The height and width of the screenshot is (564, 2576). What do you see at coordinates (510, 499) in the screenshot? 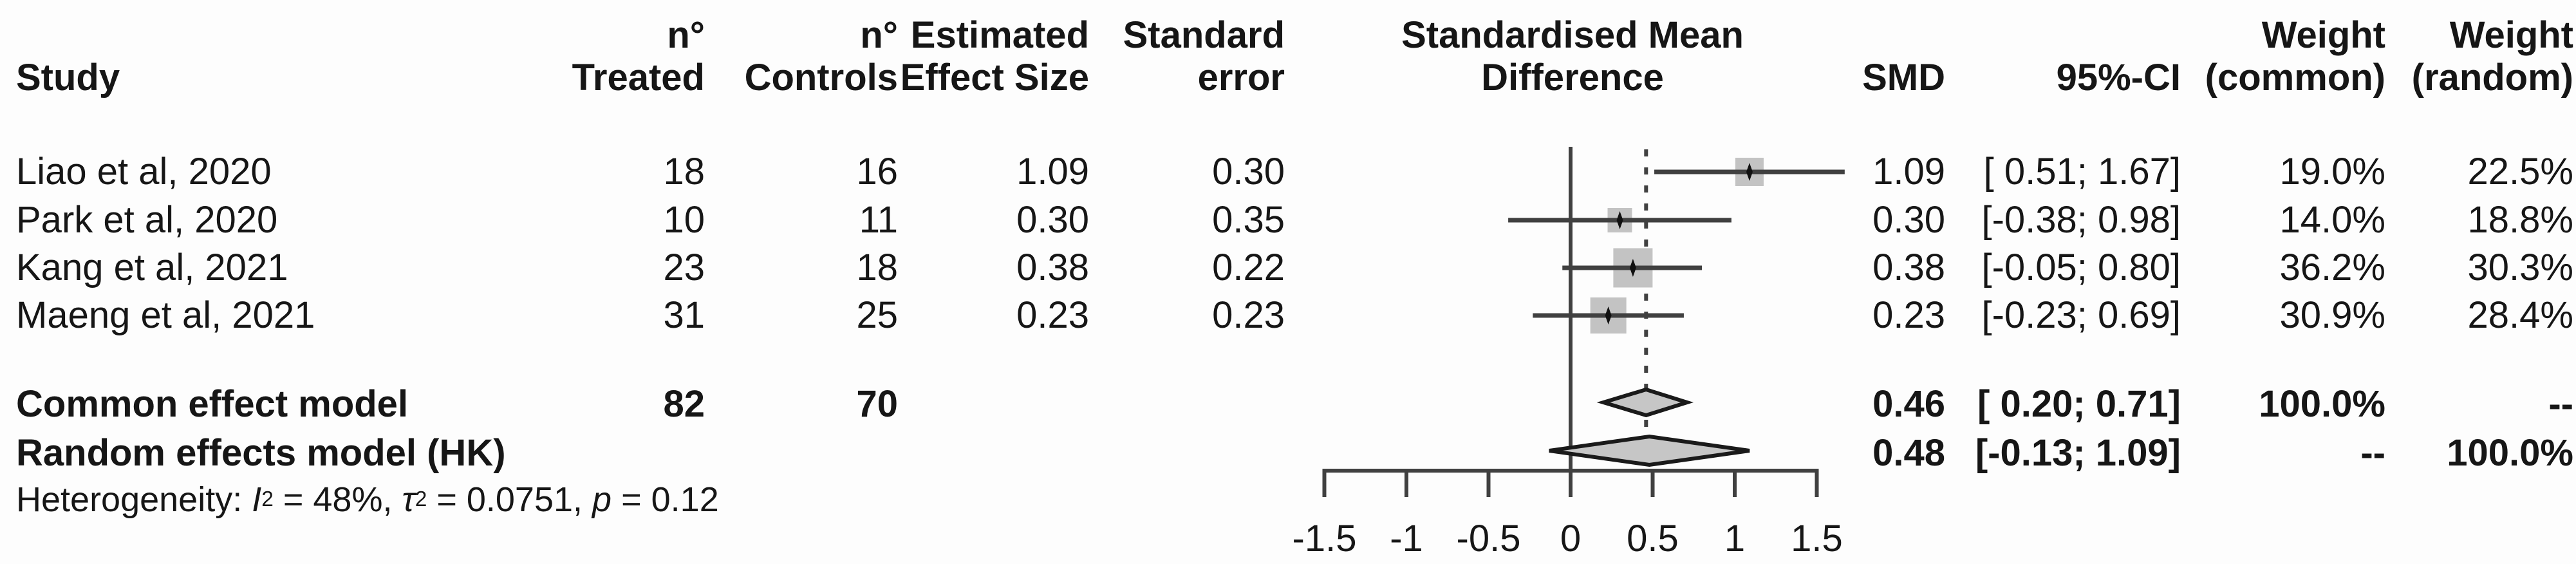
I see `het-tau-value: = 0.0751,` at bounding box center [510, 499].